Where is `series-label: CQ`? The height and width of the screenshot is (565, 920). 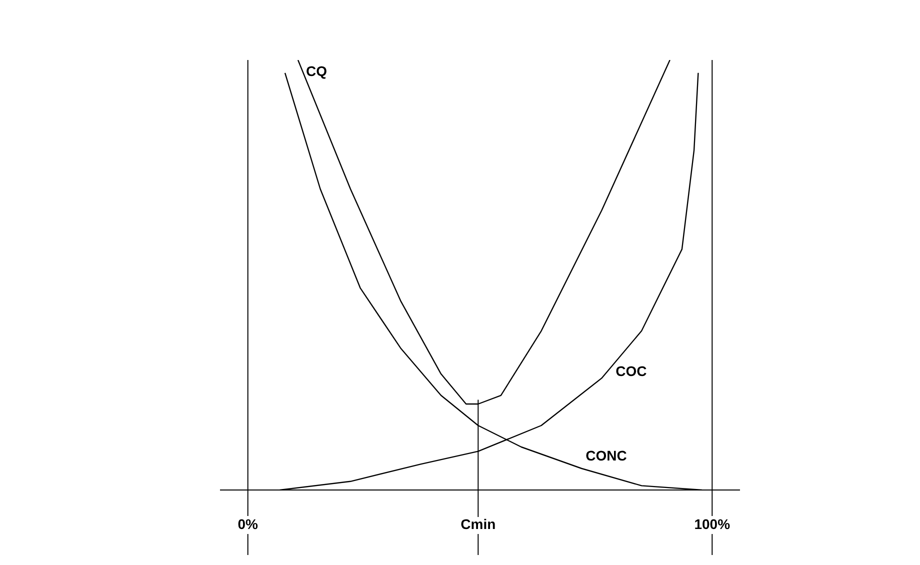
series-label: CQ is located at coordinates (317, 70).